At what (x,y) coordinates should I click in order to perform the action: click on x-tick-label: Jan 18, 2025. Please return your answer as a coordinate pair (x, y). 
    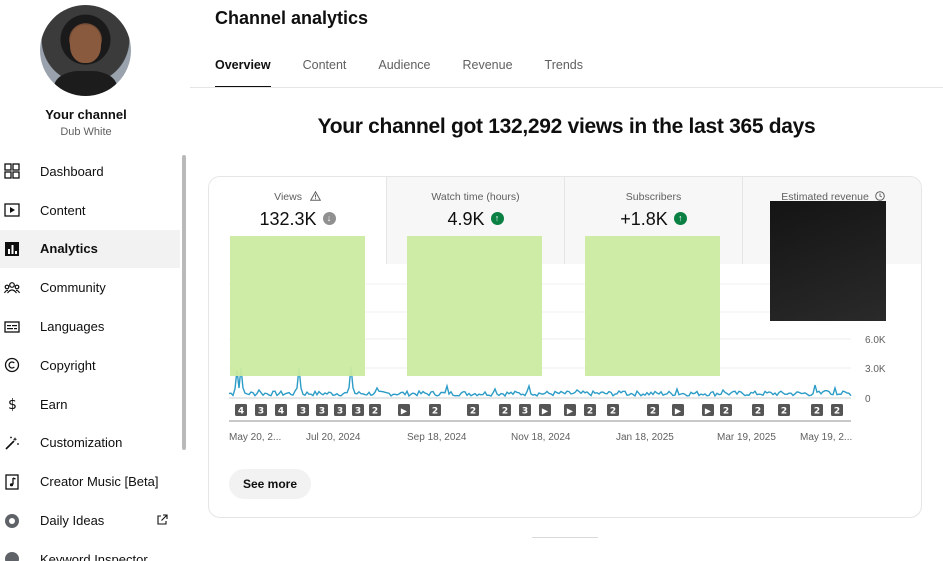
    Looking at the image, I should click on (645, 437).